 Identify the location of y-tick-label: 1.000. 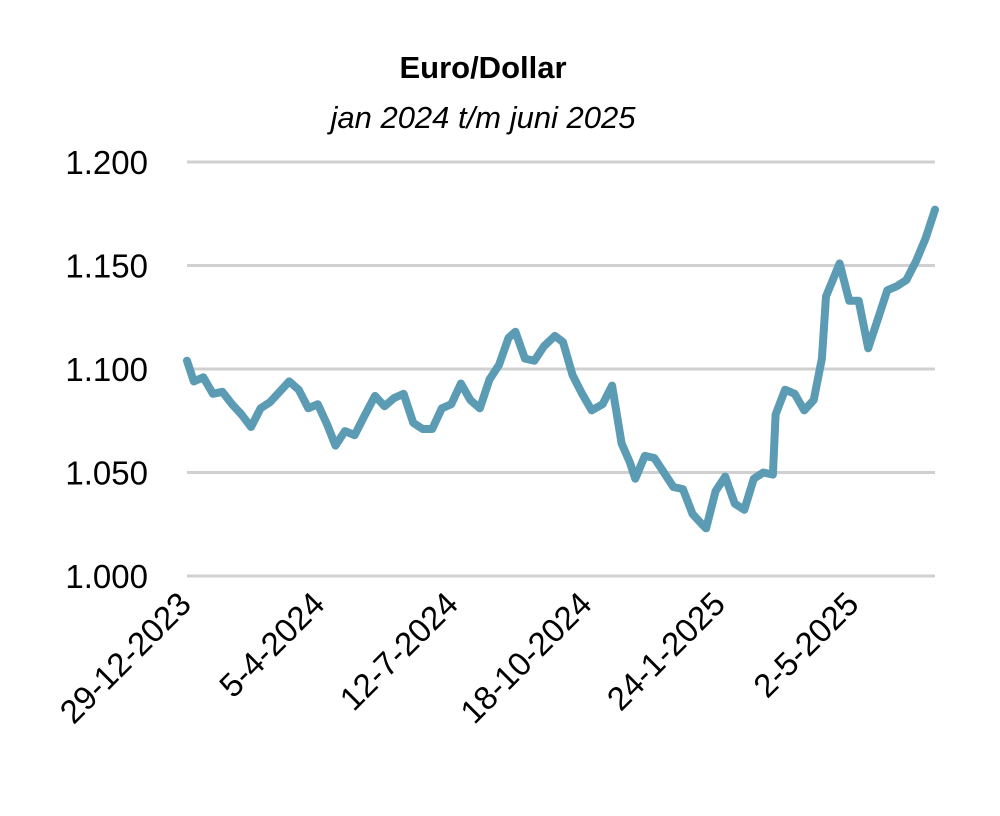
(106, 576).